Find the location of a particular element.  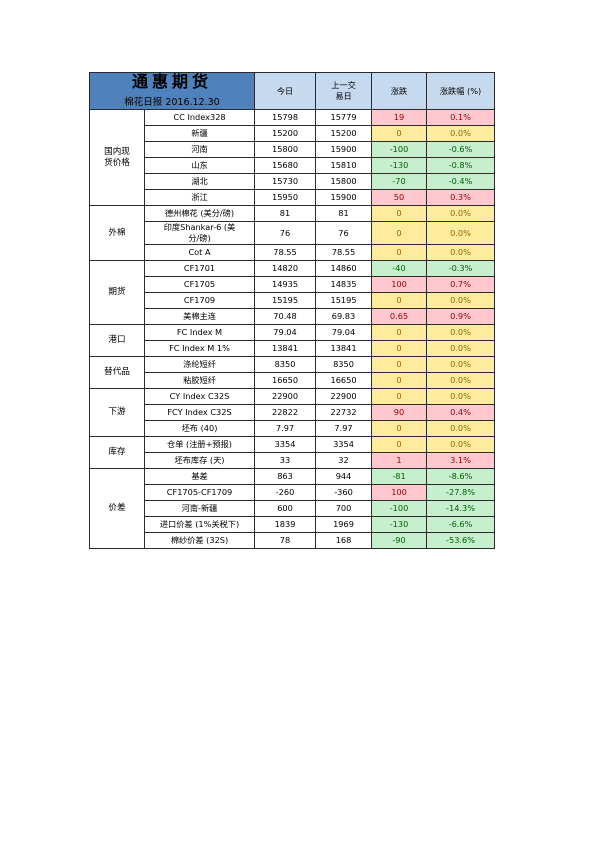

item-name-cell: 印度Shankar-6 (美 分/磅) is located at coordinates (199, 233).